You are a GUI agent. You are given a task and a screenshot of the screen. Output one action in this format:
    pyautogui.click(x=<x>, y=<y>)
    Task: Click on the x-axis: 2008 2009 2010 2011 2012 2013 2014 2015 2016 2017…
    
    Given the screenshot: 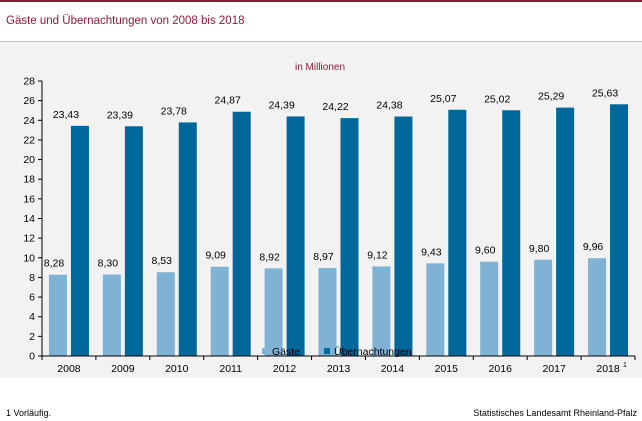 What is the action you would take?
    pyautogui.click(x=338, y=365)
    